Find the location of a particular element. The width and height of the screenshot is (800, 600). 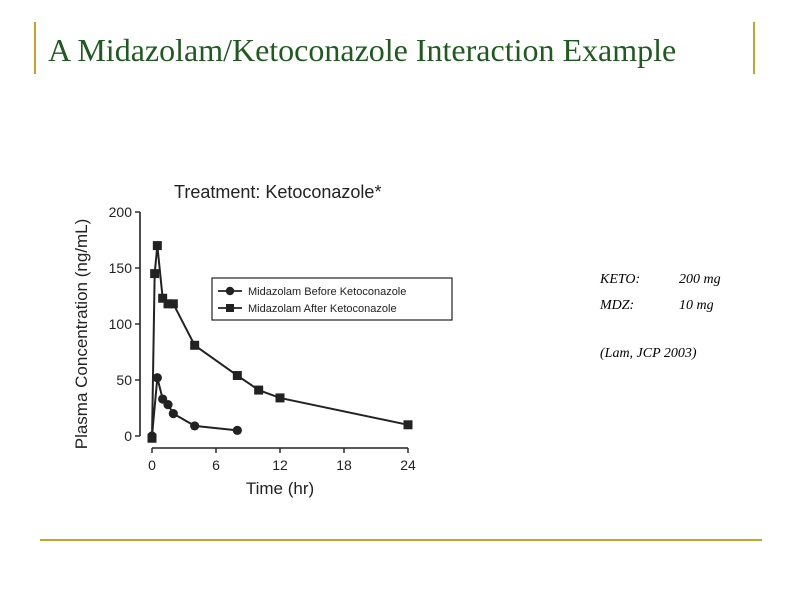

title-accent-left is located at coordinates (35, 48).